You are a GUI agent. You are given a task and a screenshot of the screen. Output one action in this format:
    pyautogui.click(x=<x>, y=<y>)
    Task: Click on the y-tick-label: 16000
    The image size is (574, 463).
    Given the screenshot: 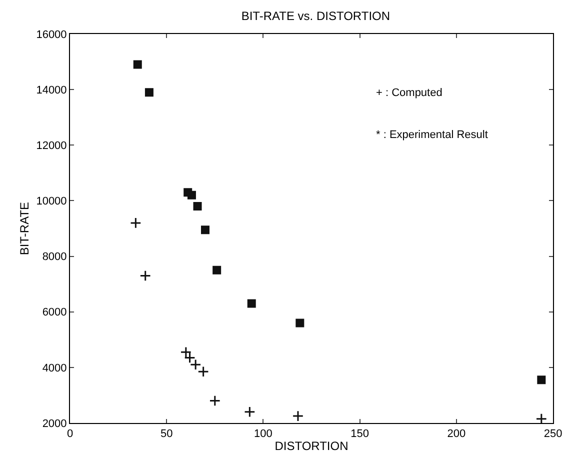 What is the action you would take?
    pyautogui.click(x=51, y=34)
    